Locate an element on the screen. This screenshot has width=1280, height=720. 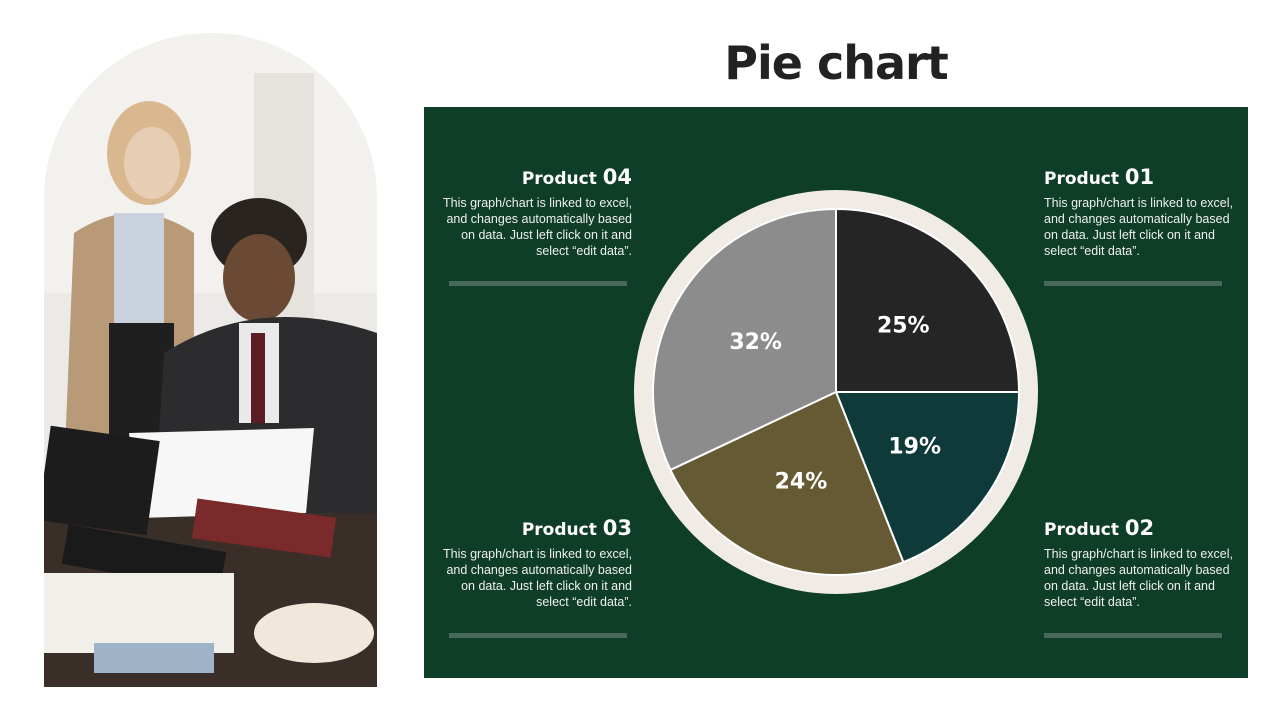
product-02-label: Product is located at coordinates (1081, 530).